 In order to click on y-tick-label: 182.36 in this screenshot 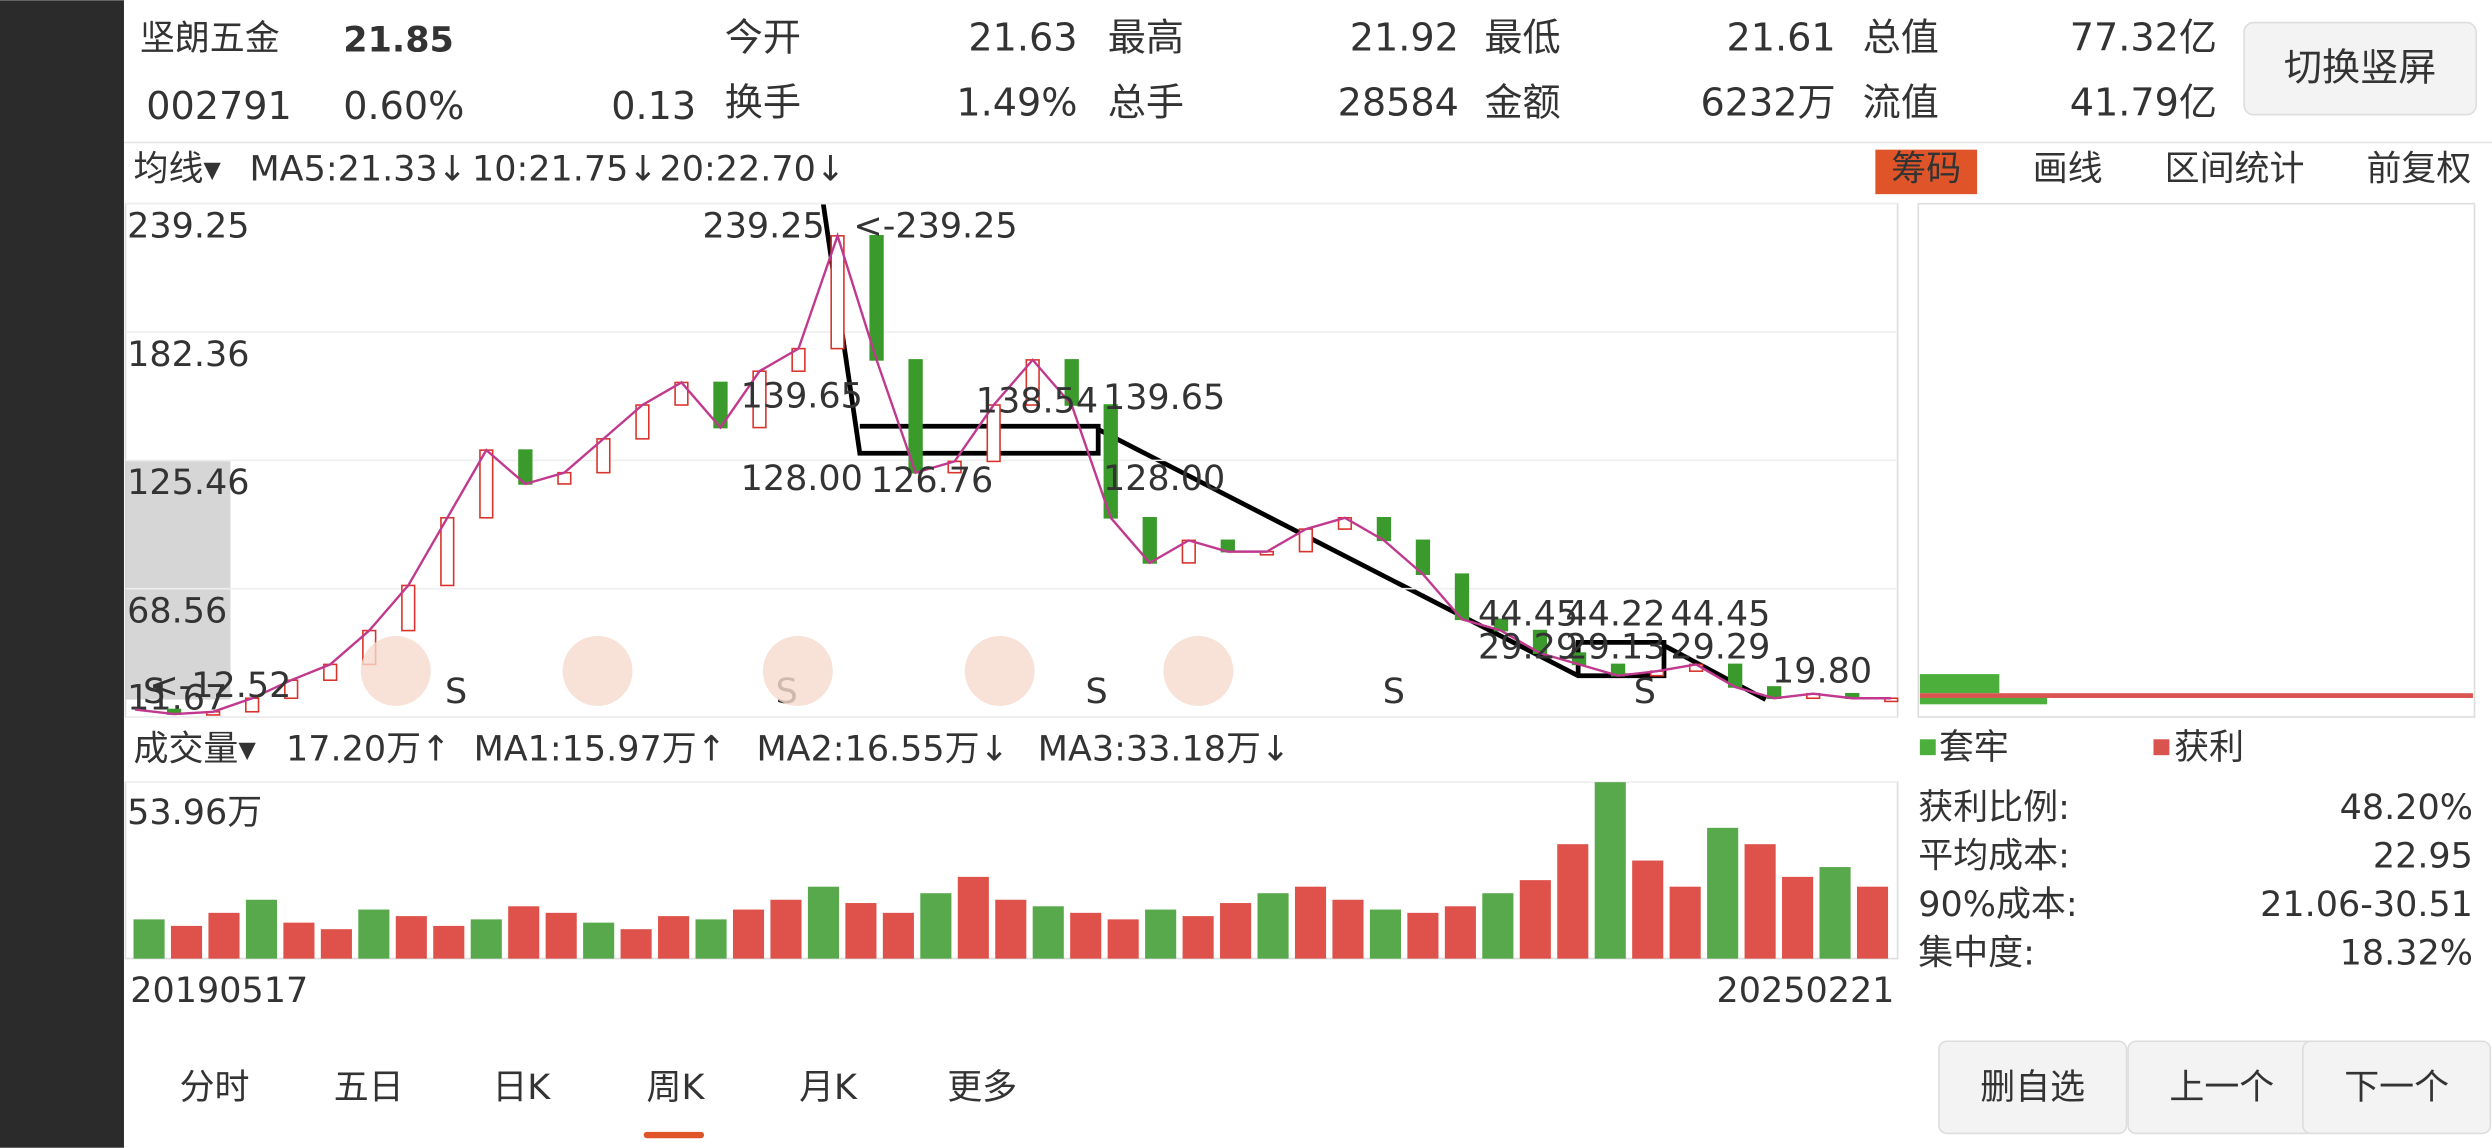, I will do `click(188, 355)`.